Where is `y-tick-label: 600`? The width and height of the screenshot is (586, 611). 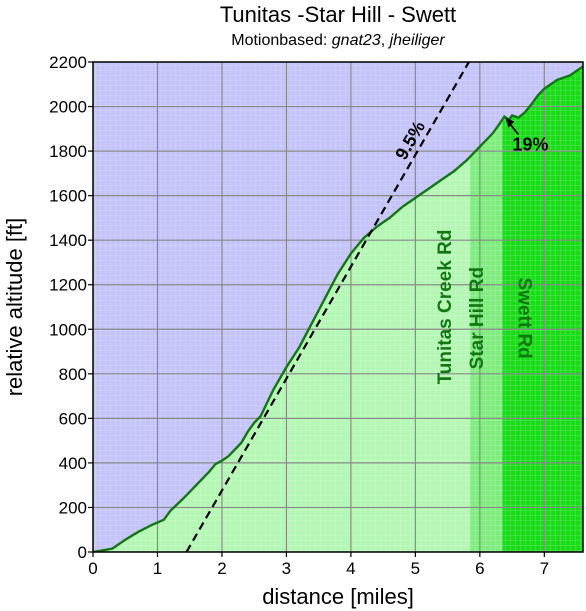 y-tick-label: 600 is located at coordinates (73, 418).